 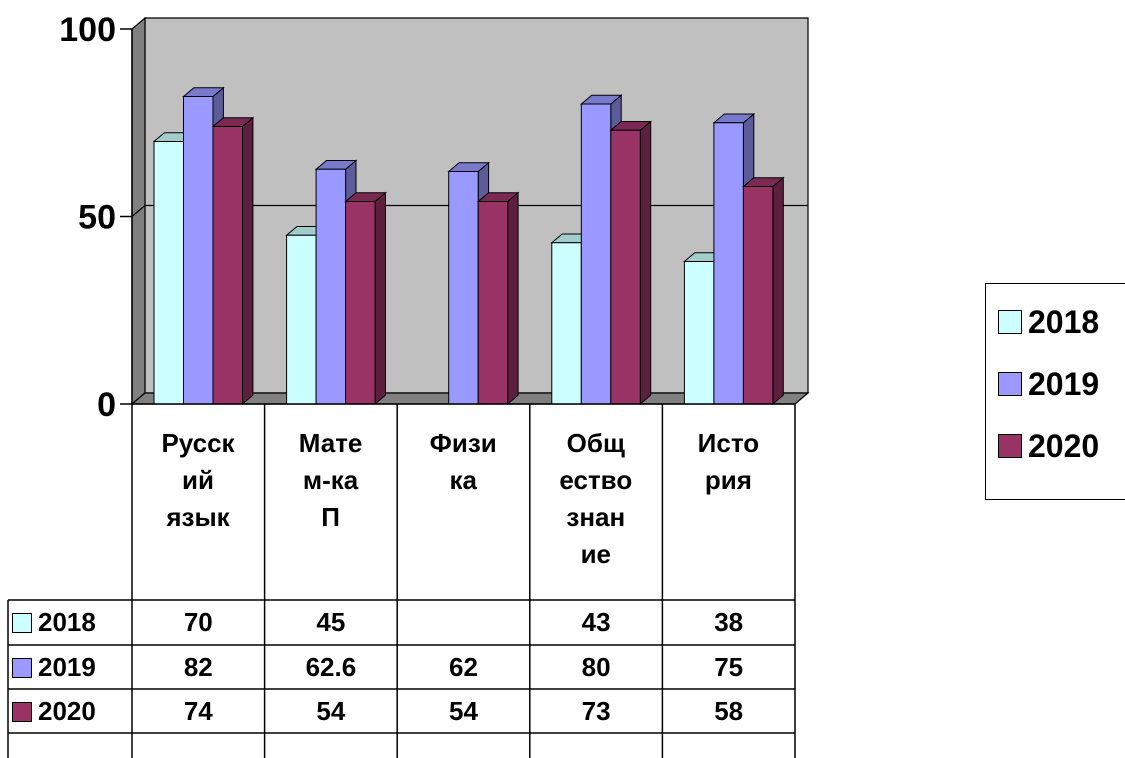 I want to click on legend-item: 2019, so click(x=1048, y=384).